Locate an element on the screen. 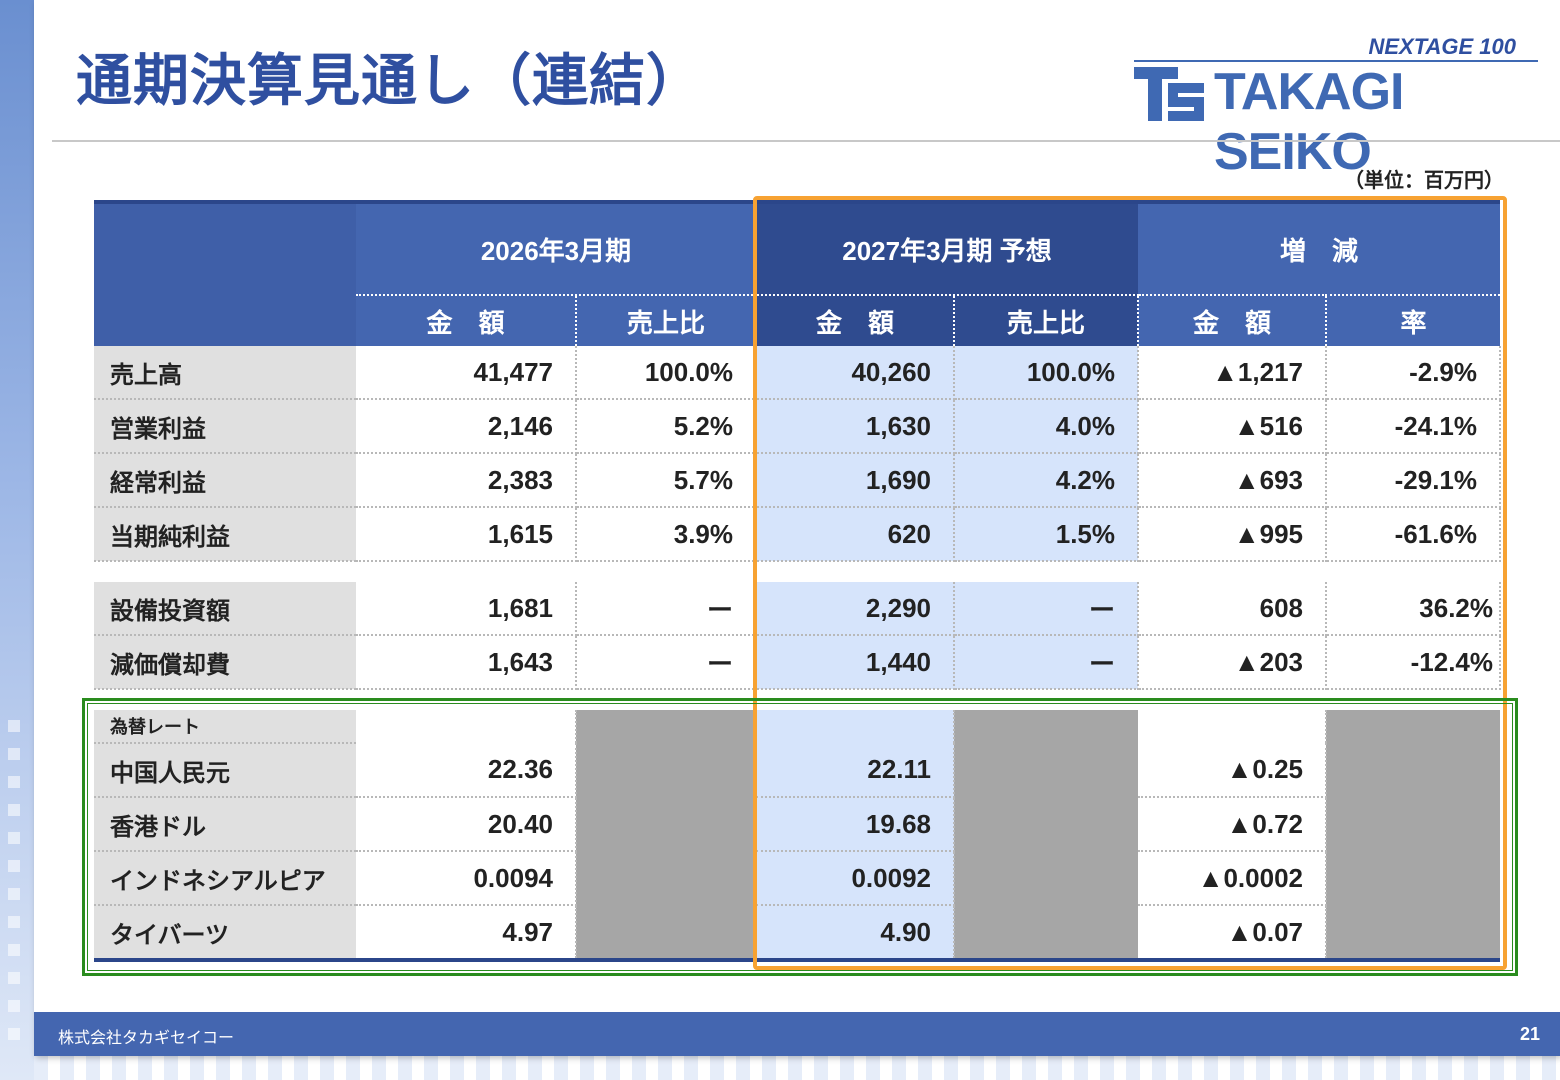  table-cell: 1,643 is located at coordinates (466, 662).